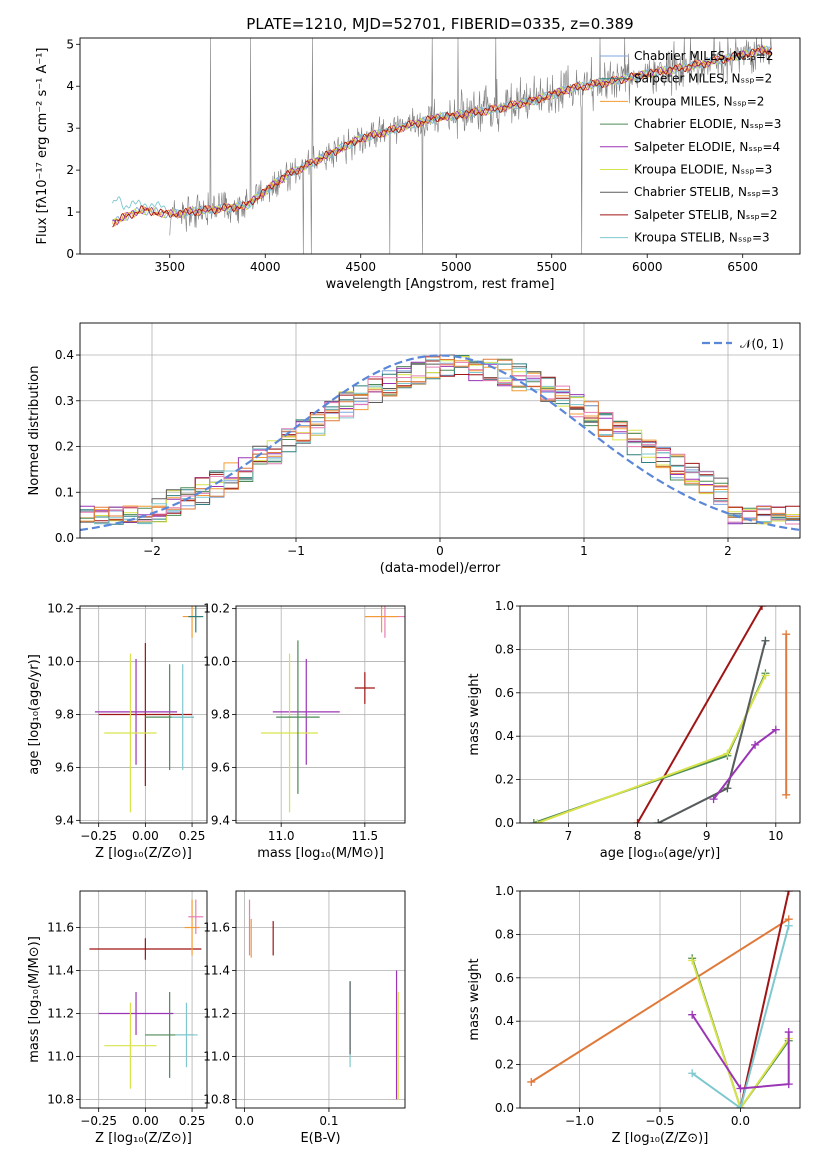 This screenshot has height=1170, width=819. What do you see at coordinates (70, 212) in the screenshot?
I see `tick-label-y: 1` at bounding box center [70, 212].